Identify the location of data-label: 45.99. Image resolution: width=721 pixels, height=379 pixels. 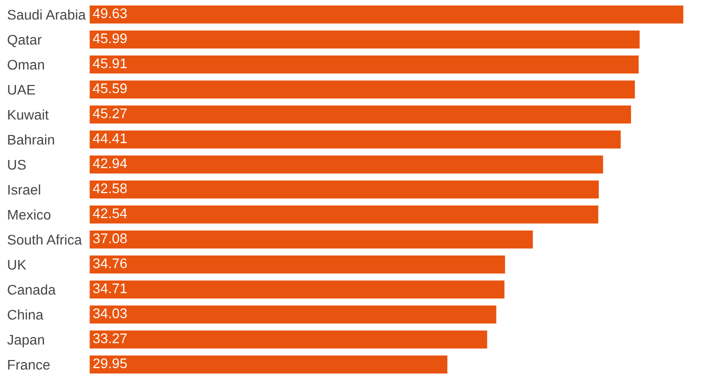
(109, 38).